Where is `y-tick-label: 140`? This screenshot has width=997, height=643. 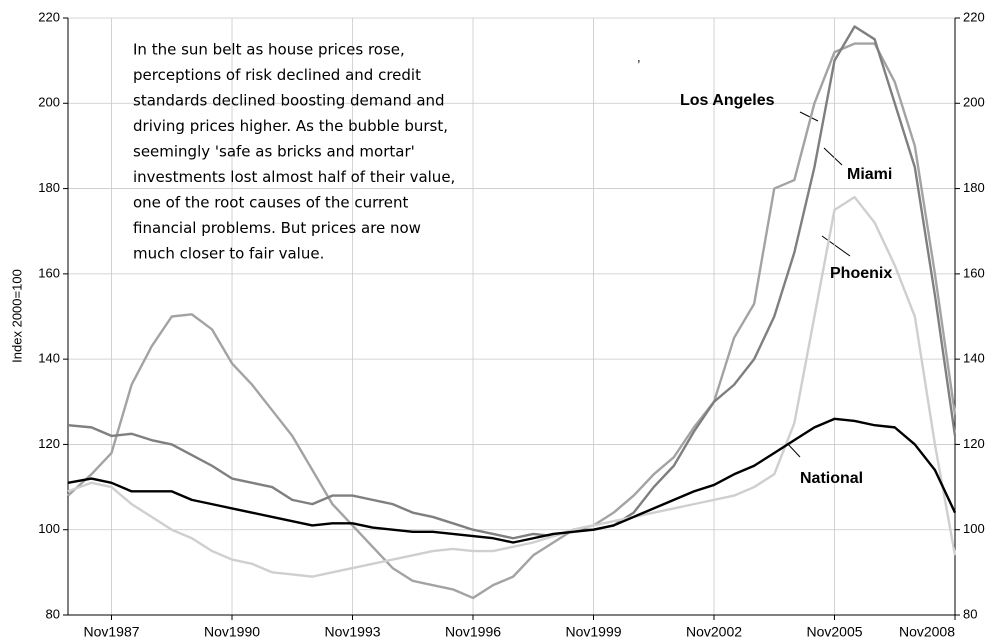 y-tick-label: 140 is located at coordinates (49, 358).